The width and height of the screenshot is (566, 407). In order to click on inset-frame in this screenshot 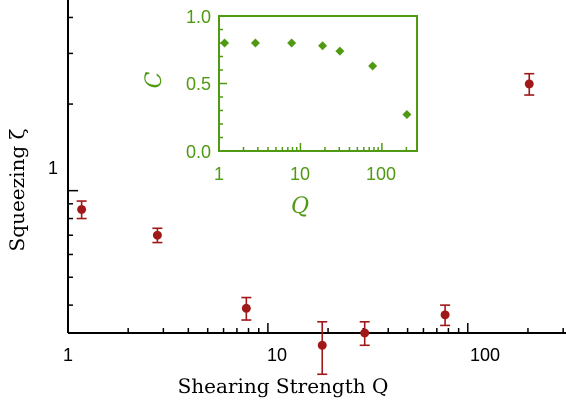, I will do `click(318, 83)`.